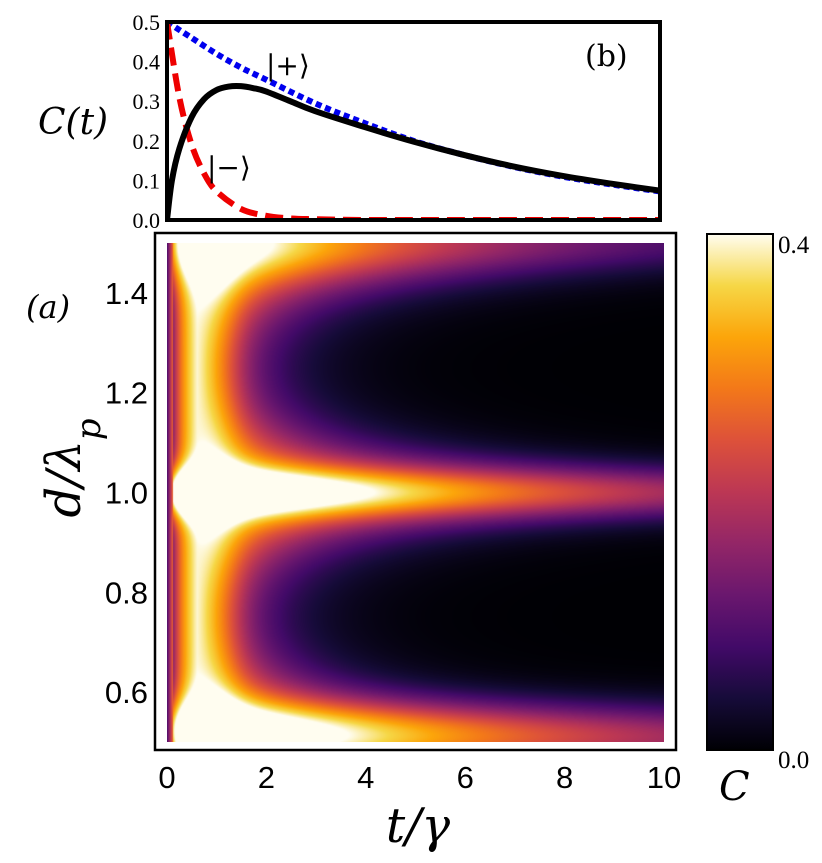 The image size is (822, 863). What do you see at coordinates (147, 22) in the screenshot?
I see `panel-b-ytick-label: 0.5` at bounding box center [147, 22].